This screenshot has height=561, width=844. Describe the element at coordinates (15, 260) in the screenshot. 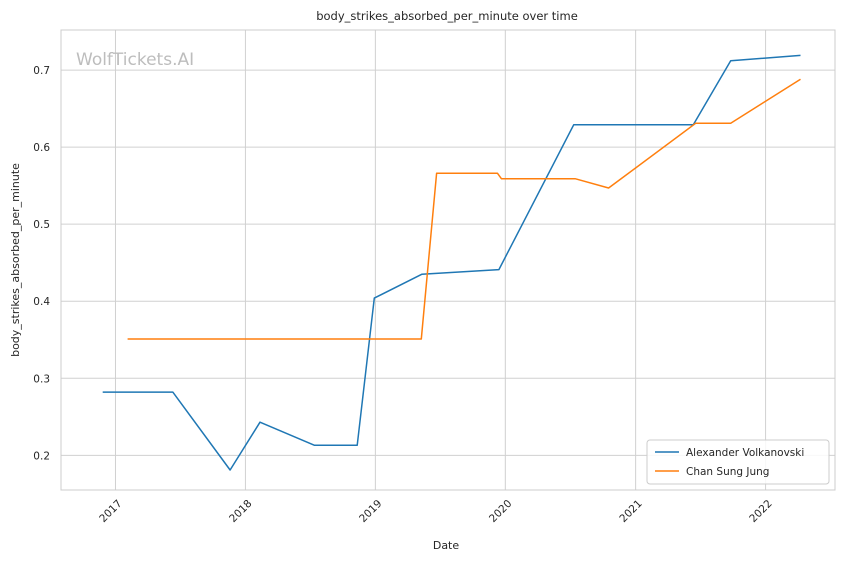

I see `y-axis-label: body_strikes_absorbed_per_minute` at that location.